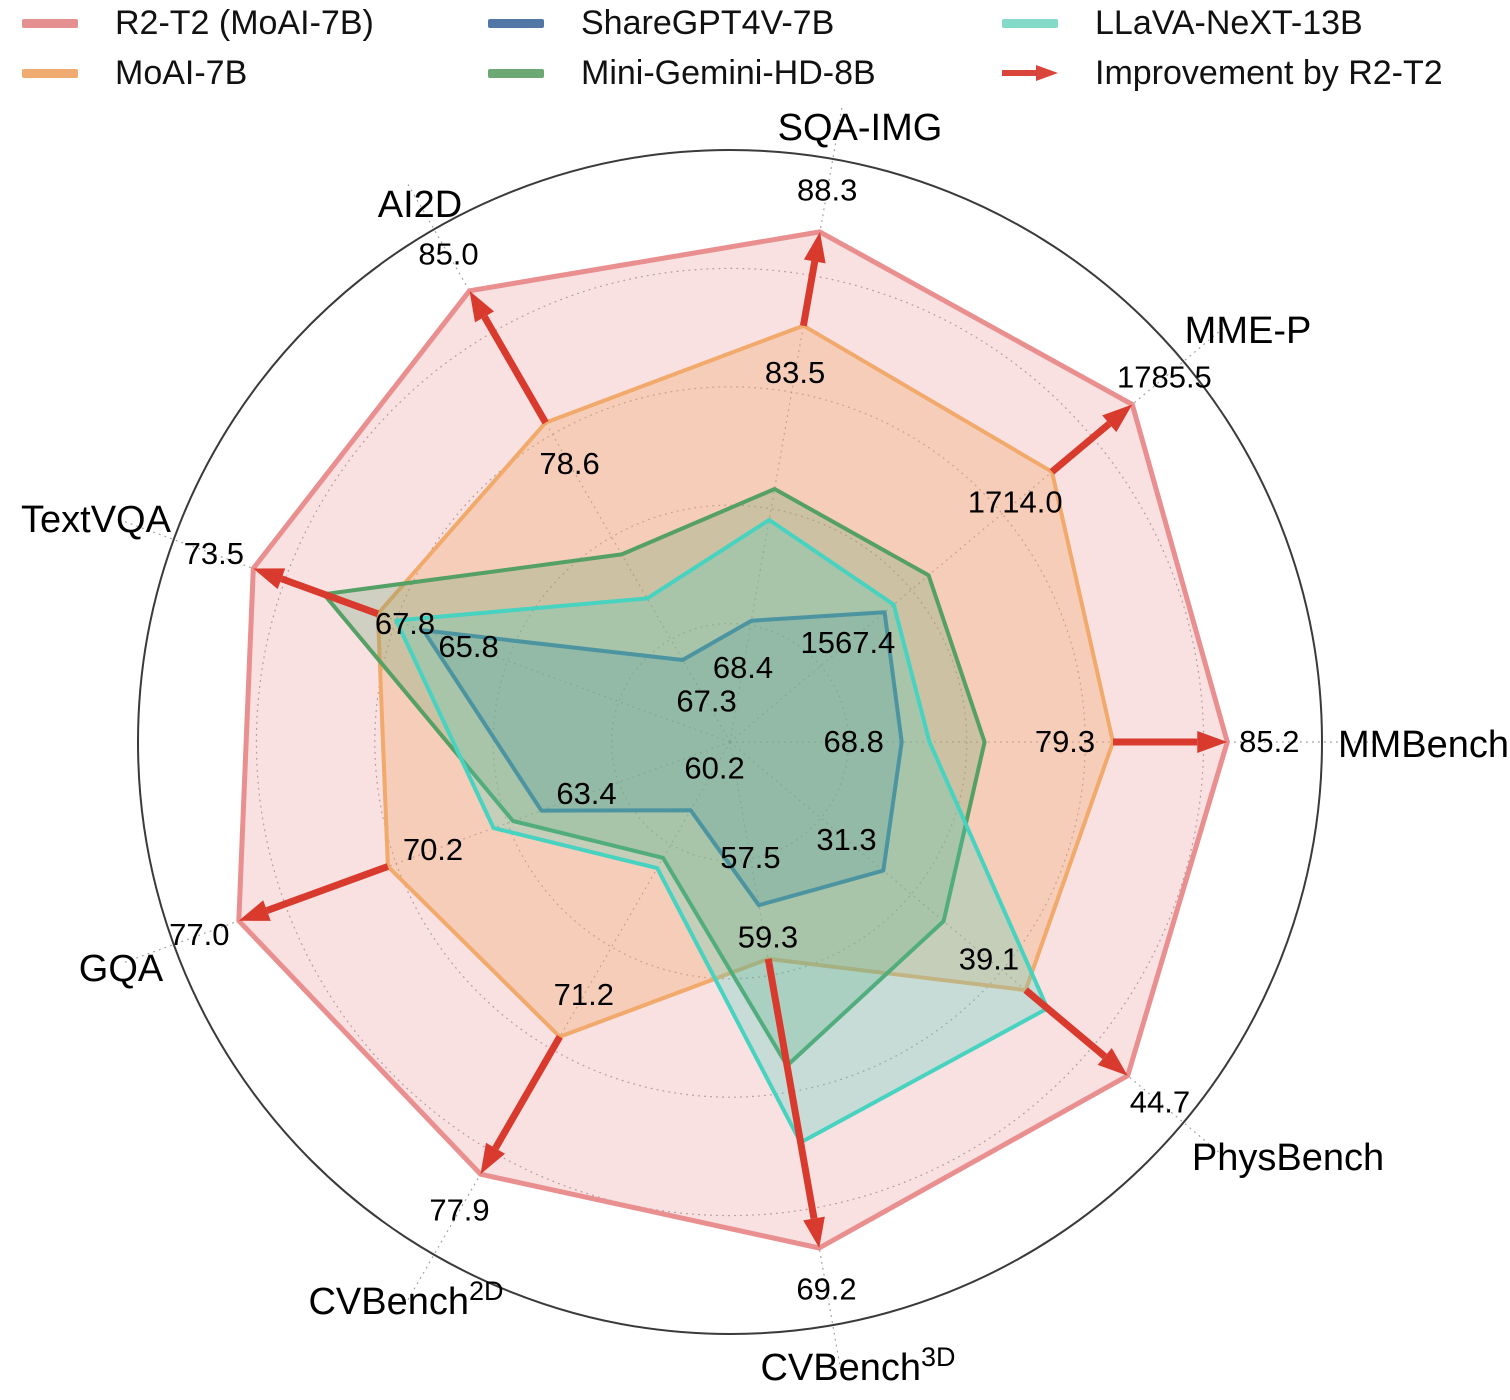 This screenshot has width=1510, height=1400. I want to click on legend-arrow-icon, so click(1030, 73).